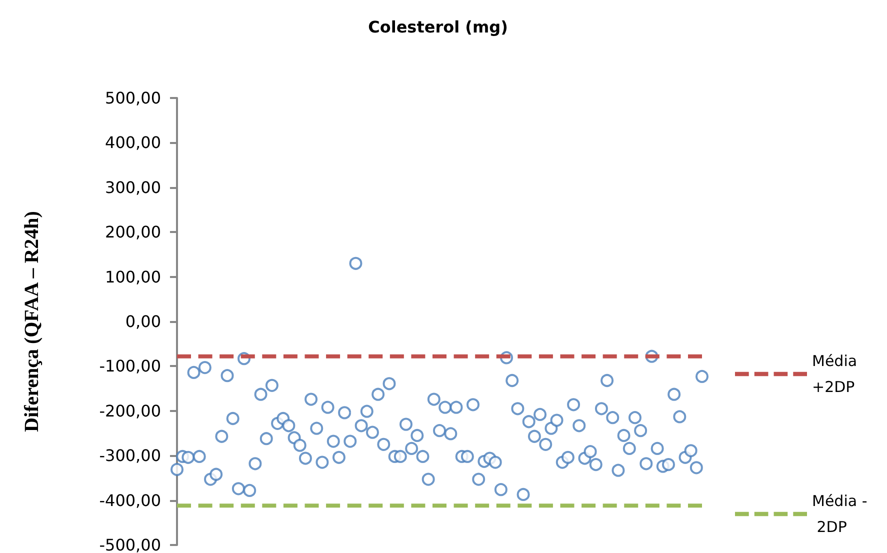 This screenshot has width=887, height=553. What do you see at coordinates (133, 232) in the screenshot?
I see `y-tick-label: 200,00` at bounding box center [133, 232].